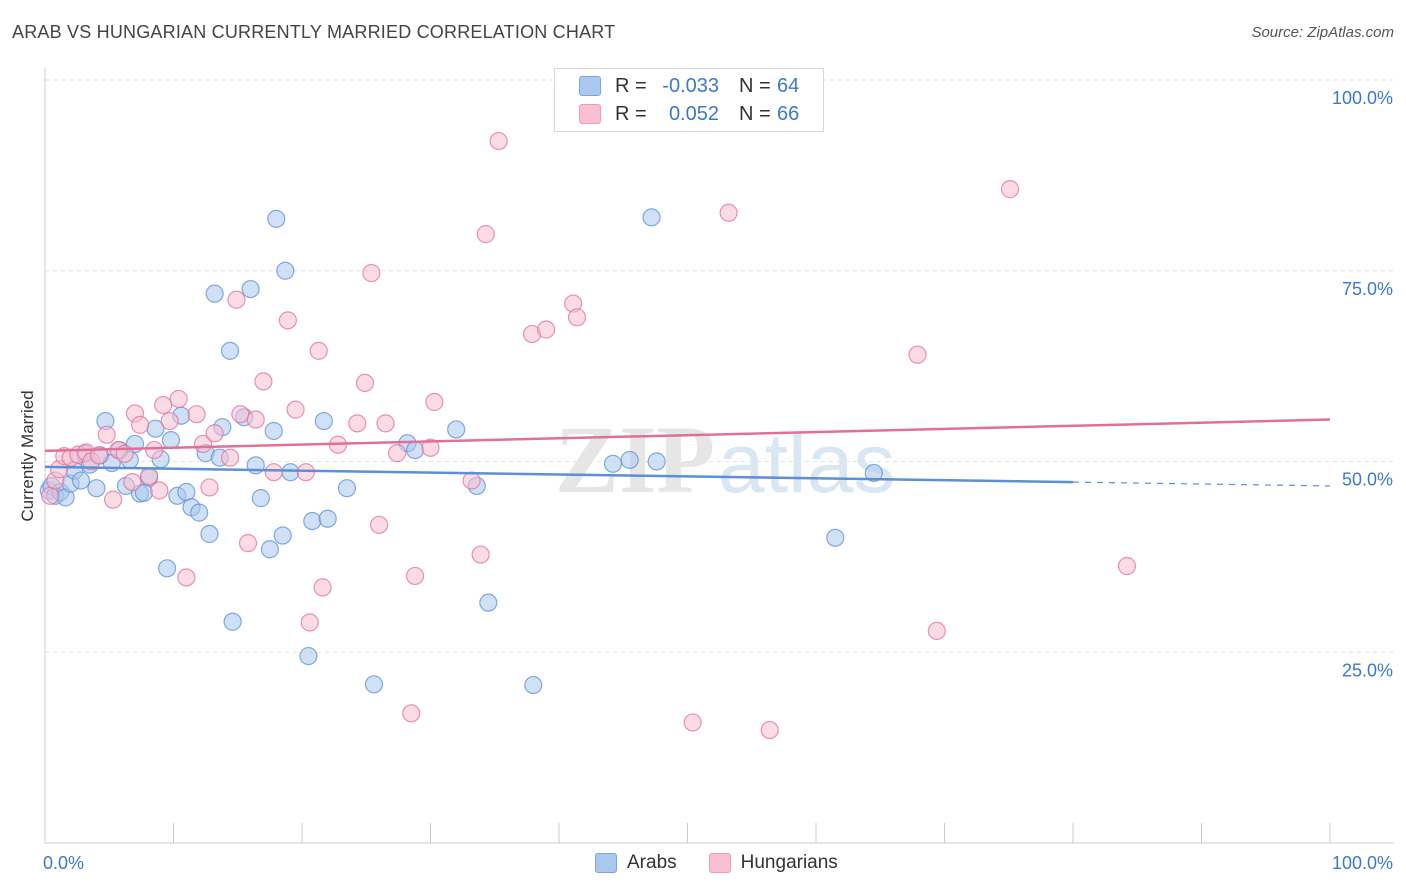 This screenshot has height=892, width=1406. What do you see at coordinates (689, 100) in the screenshot?
I see `correlation-legend: R = -0.033 N = 64 R = 0.052 N = 66` at bounding box center [689, 100].